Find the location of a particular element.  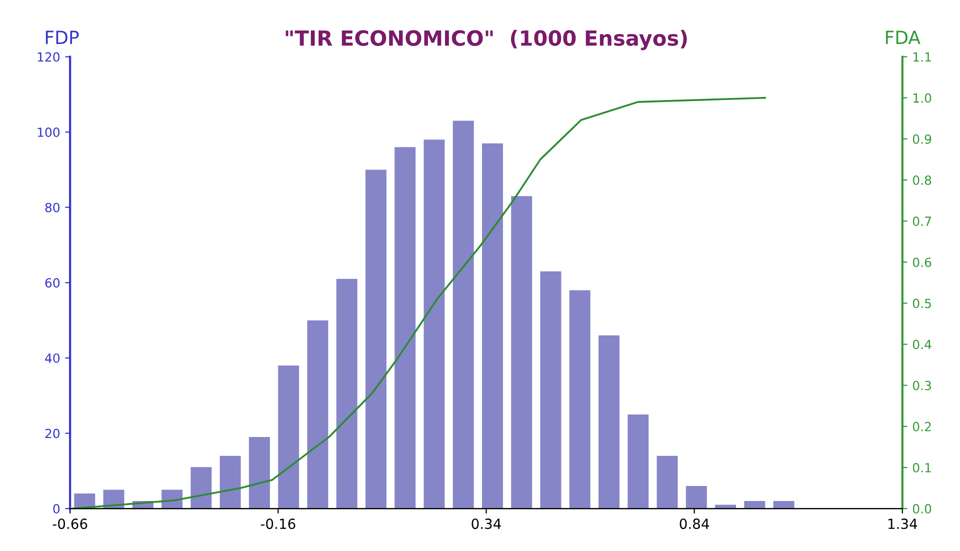

y2-tick-label: 0.2 is located at coordinates (921, 427).